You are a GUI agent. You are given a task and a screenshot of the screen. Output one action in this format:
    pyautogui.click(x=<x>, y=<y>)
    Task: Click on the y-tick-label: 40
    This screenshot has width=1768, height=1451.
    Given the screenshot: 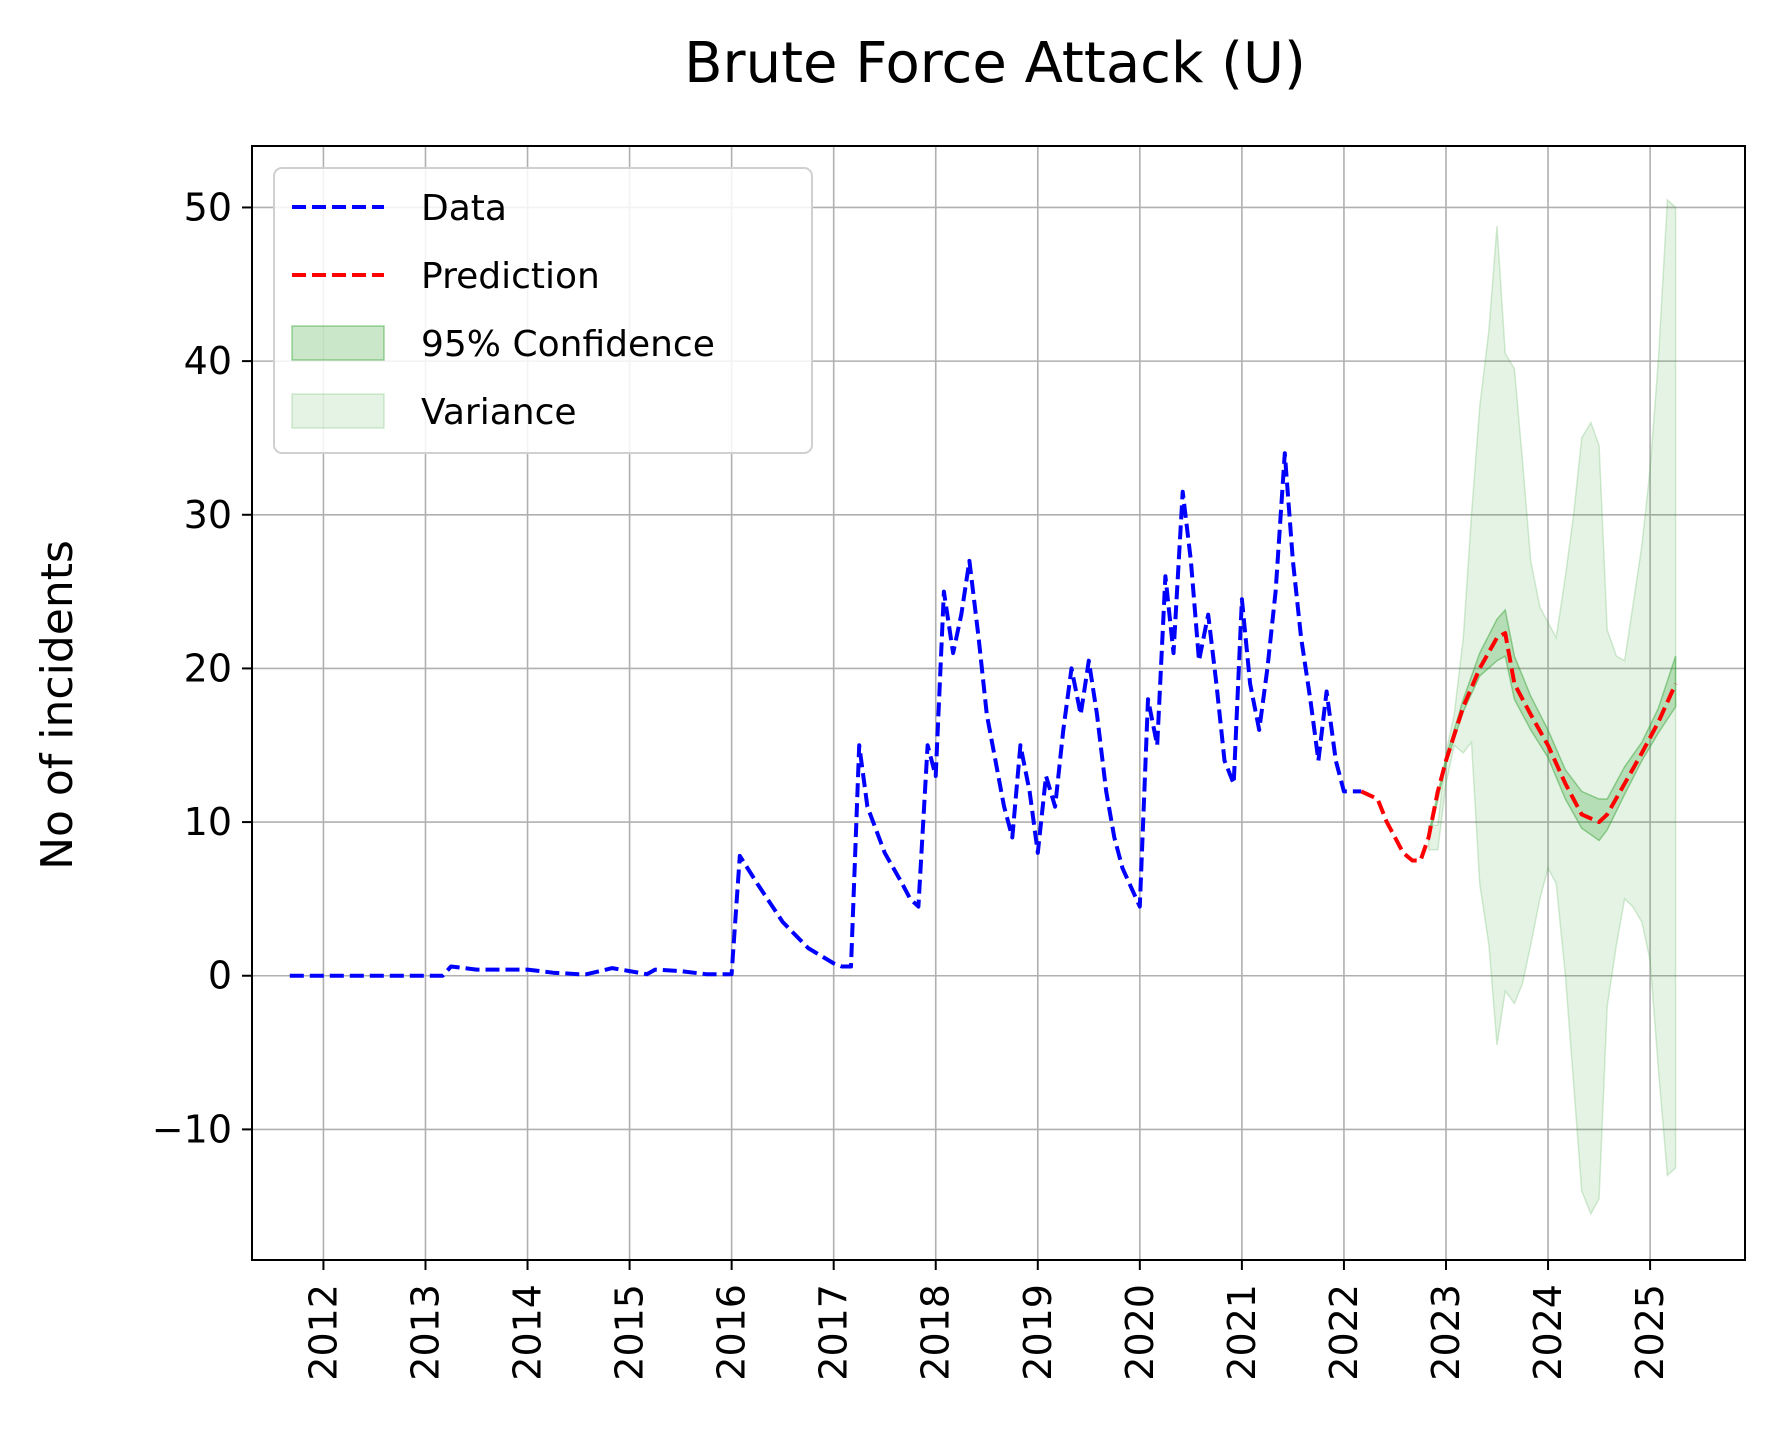 What is the action you would take?
    pyautogui.click(x=208, y=361)
    